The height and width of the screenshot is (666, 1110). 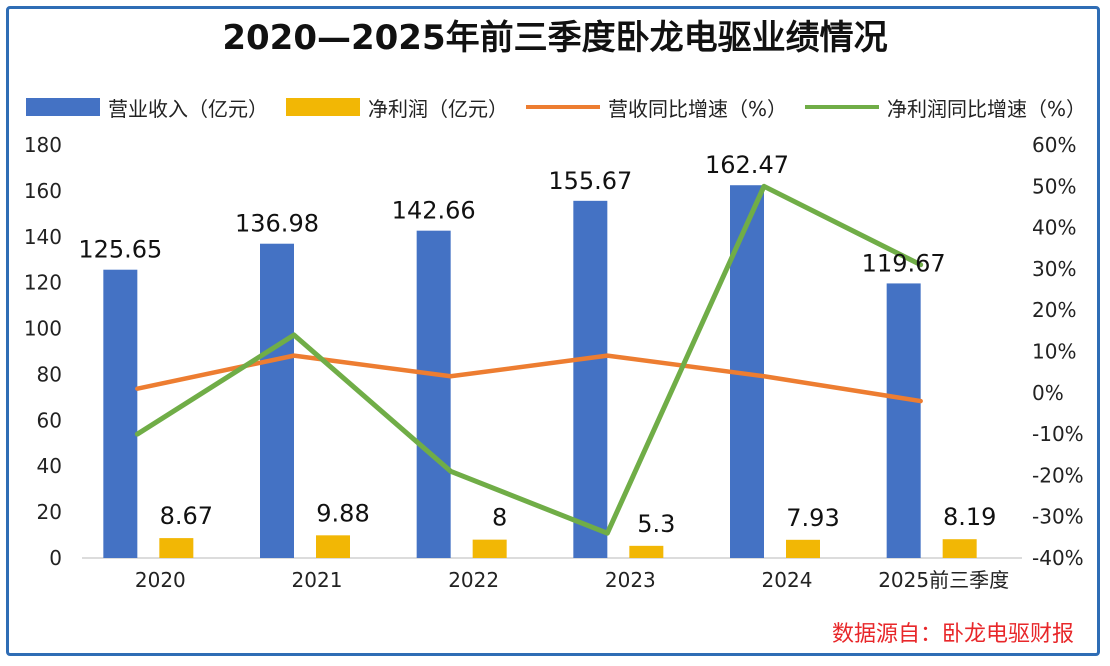 What do you see at coordinates (1054, 145) in the screenshot?
I see `y-right-tick-label: 60%` at bounding box center [1054, 145].